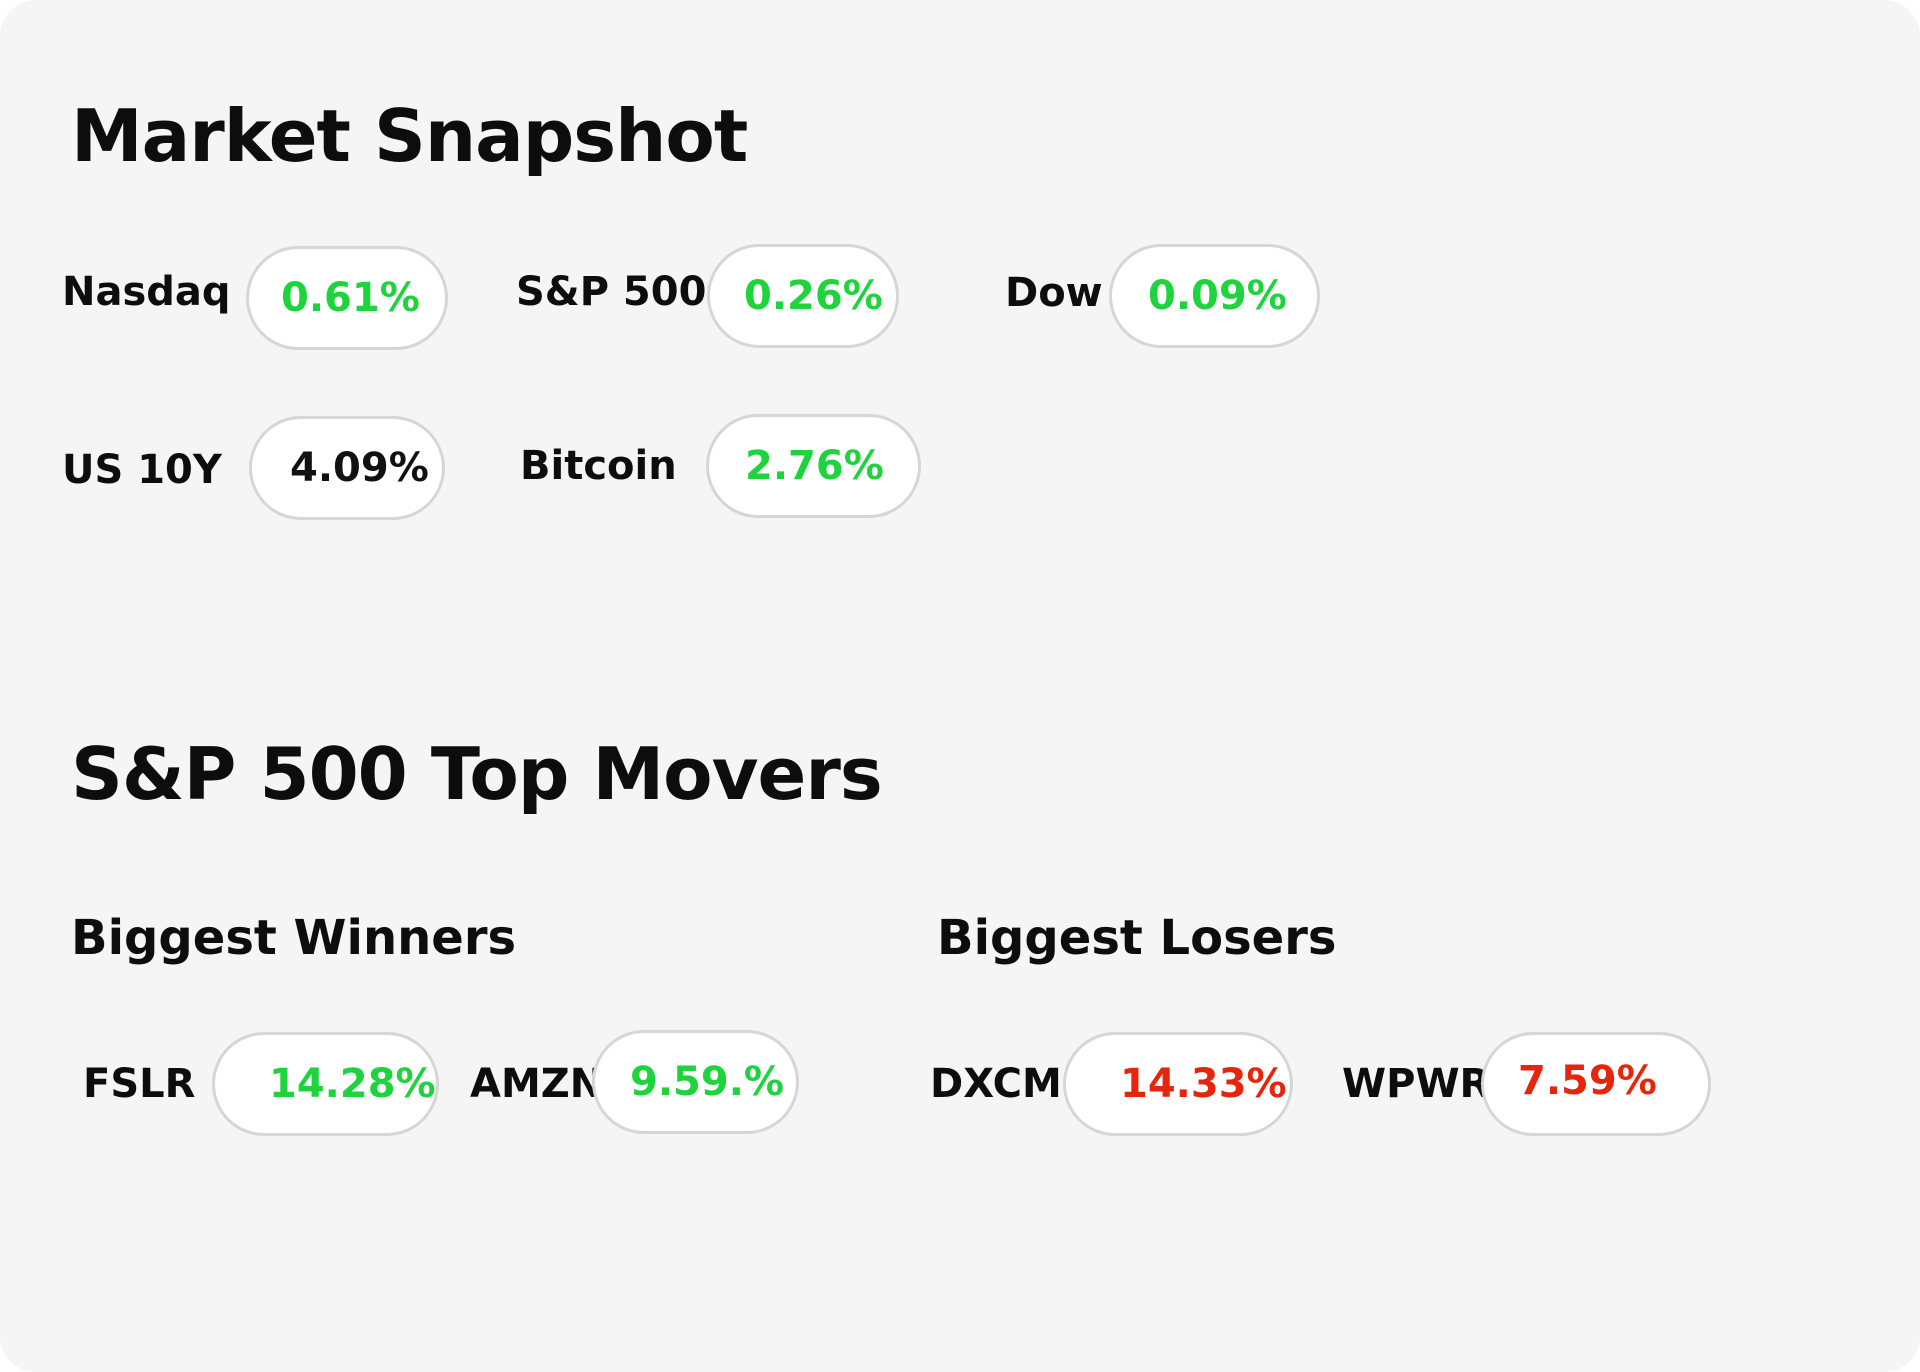 The image size is (1920, 1372). Describe the element at coordinates (146, 292) in the screenshot. I see `index-label-nasdaq: Nasdaq` at that location.